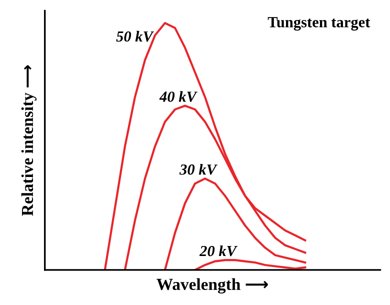 This screenshot has height=305, width=390. Describe the element at coordinates (135, 36) in the screenshot. I see `series-label: 50 kV` at that location.